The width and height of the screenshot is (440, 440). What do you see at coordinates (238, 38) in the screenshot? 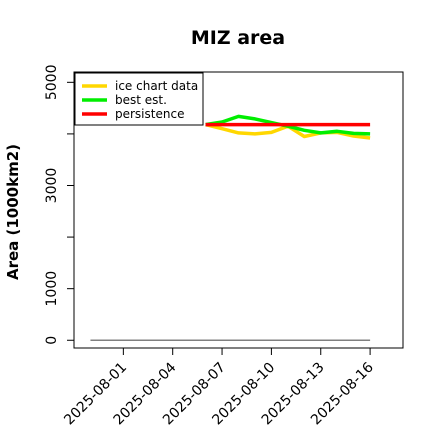
I see `chart-title: MIZ area` at bounding box center [238, 38].